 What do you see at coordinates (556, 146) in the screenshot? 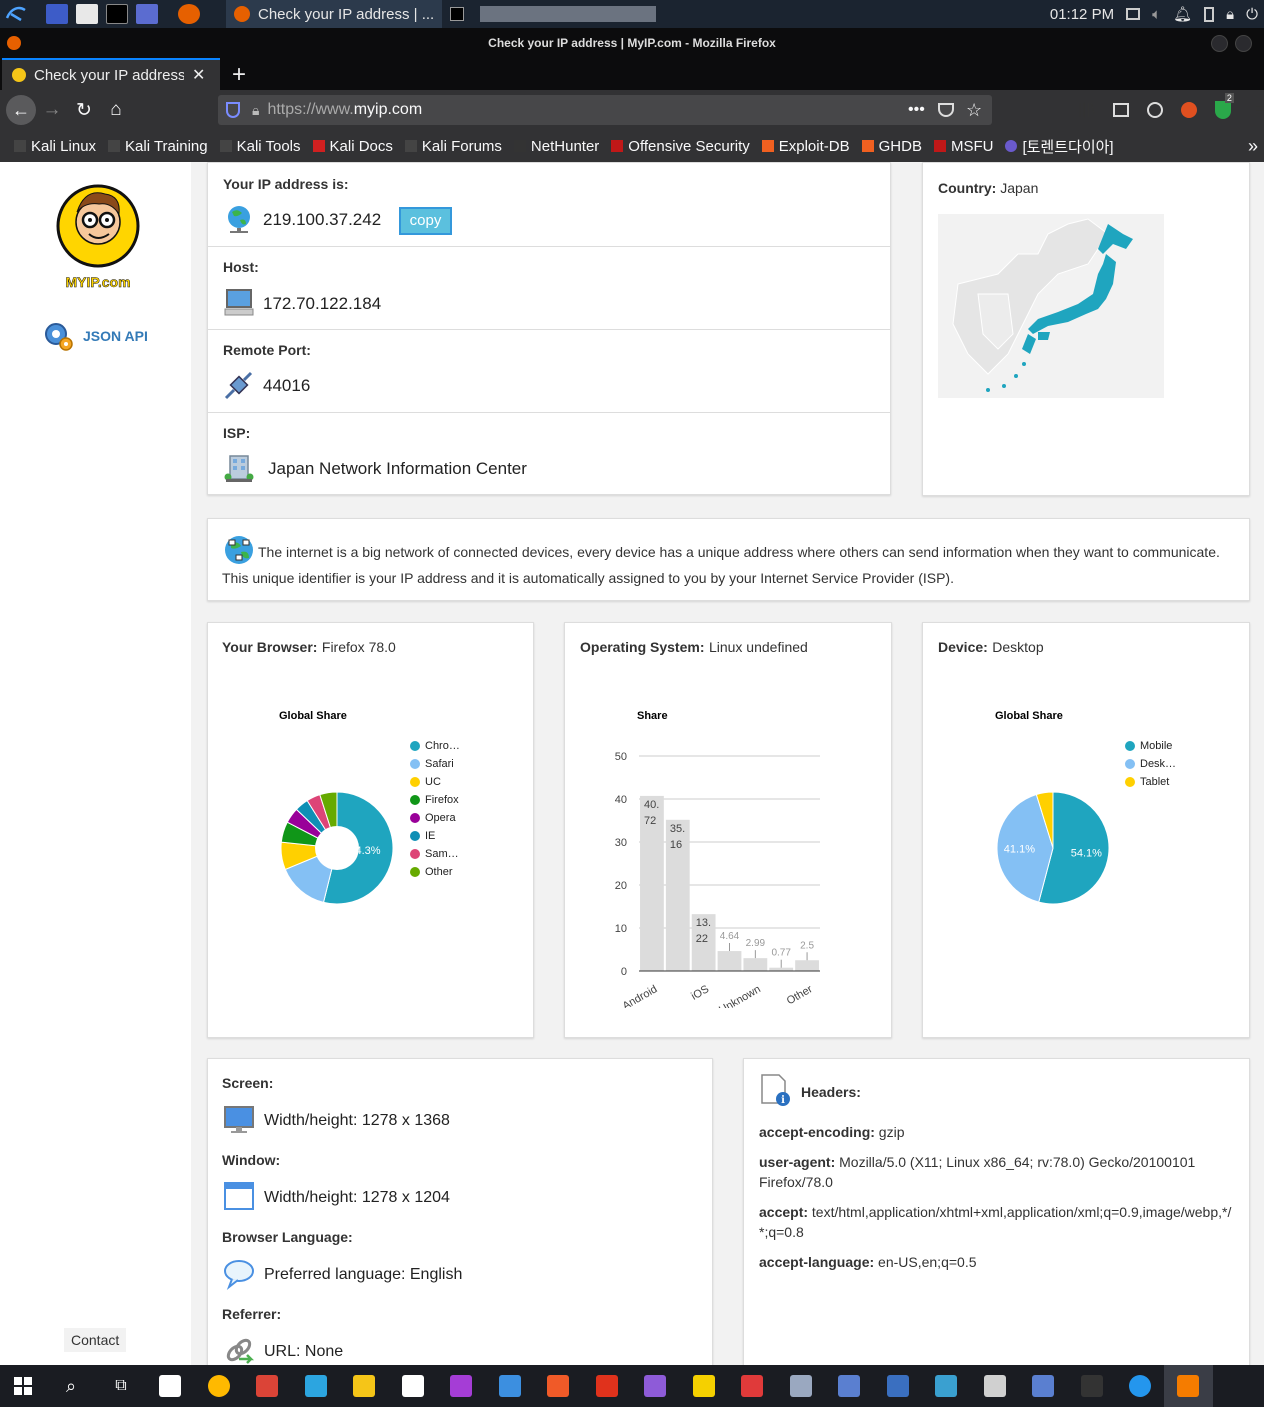
I see `bookmark-nethunter: NetHunter` at bounding box center [556, 146].